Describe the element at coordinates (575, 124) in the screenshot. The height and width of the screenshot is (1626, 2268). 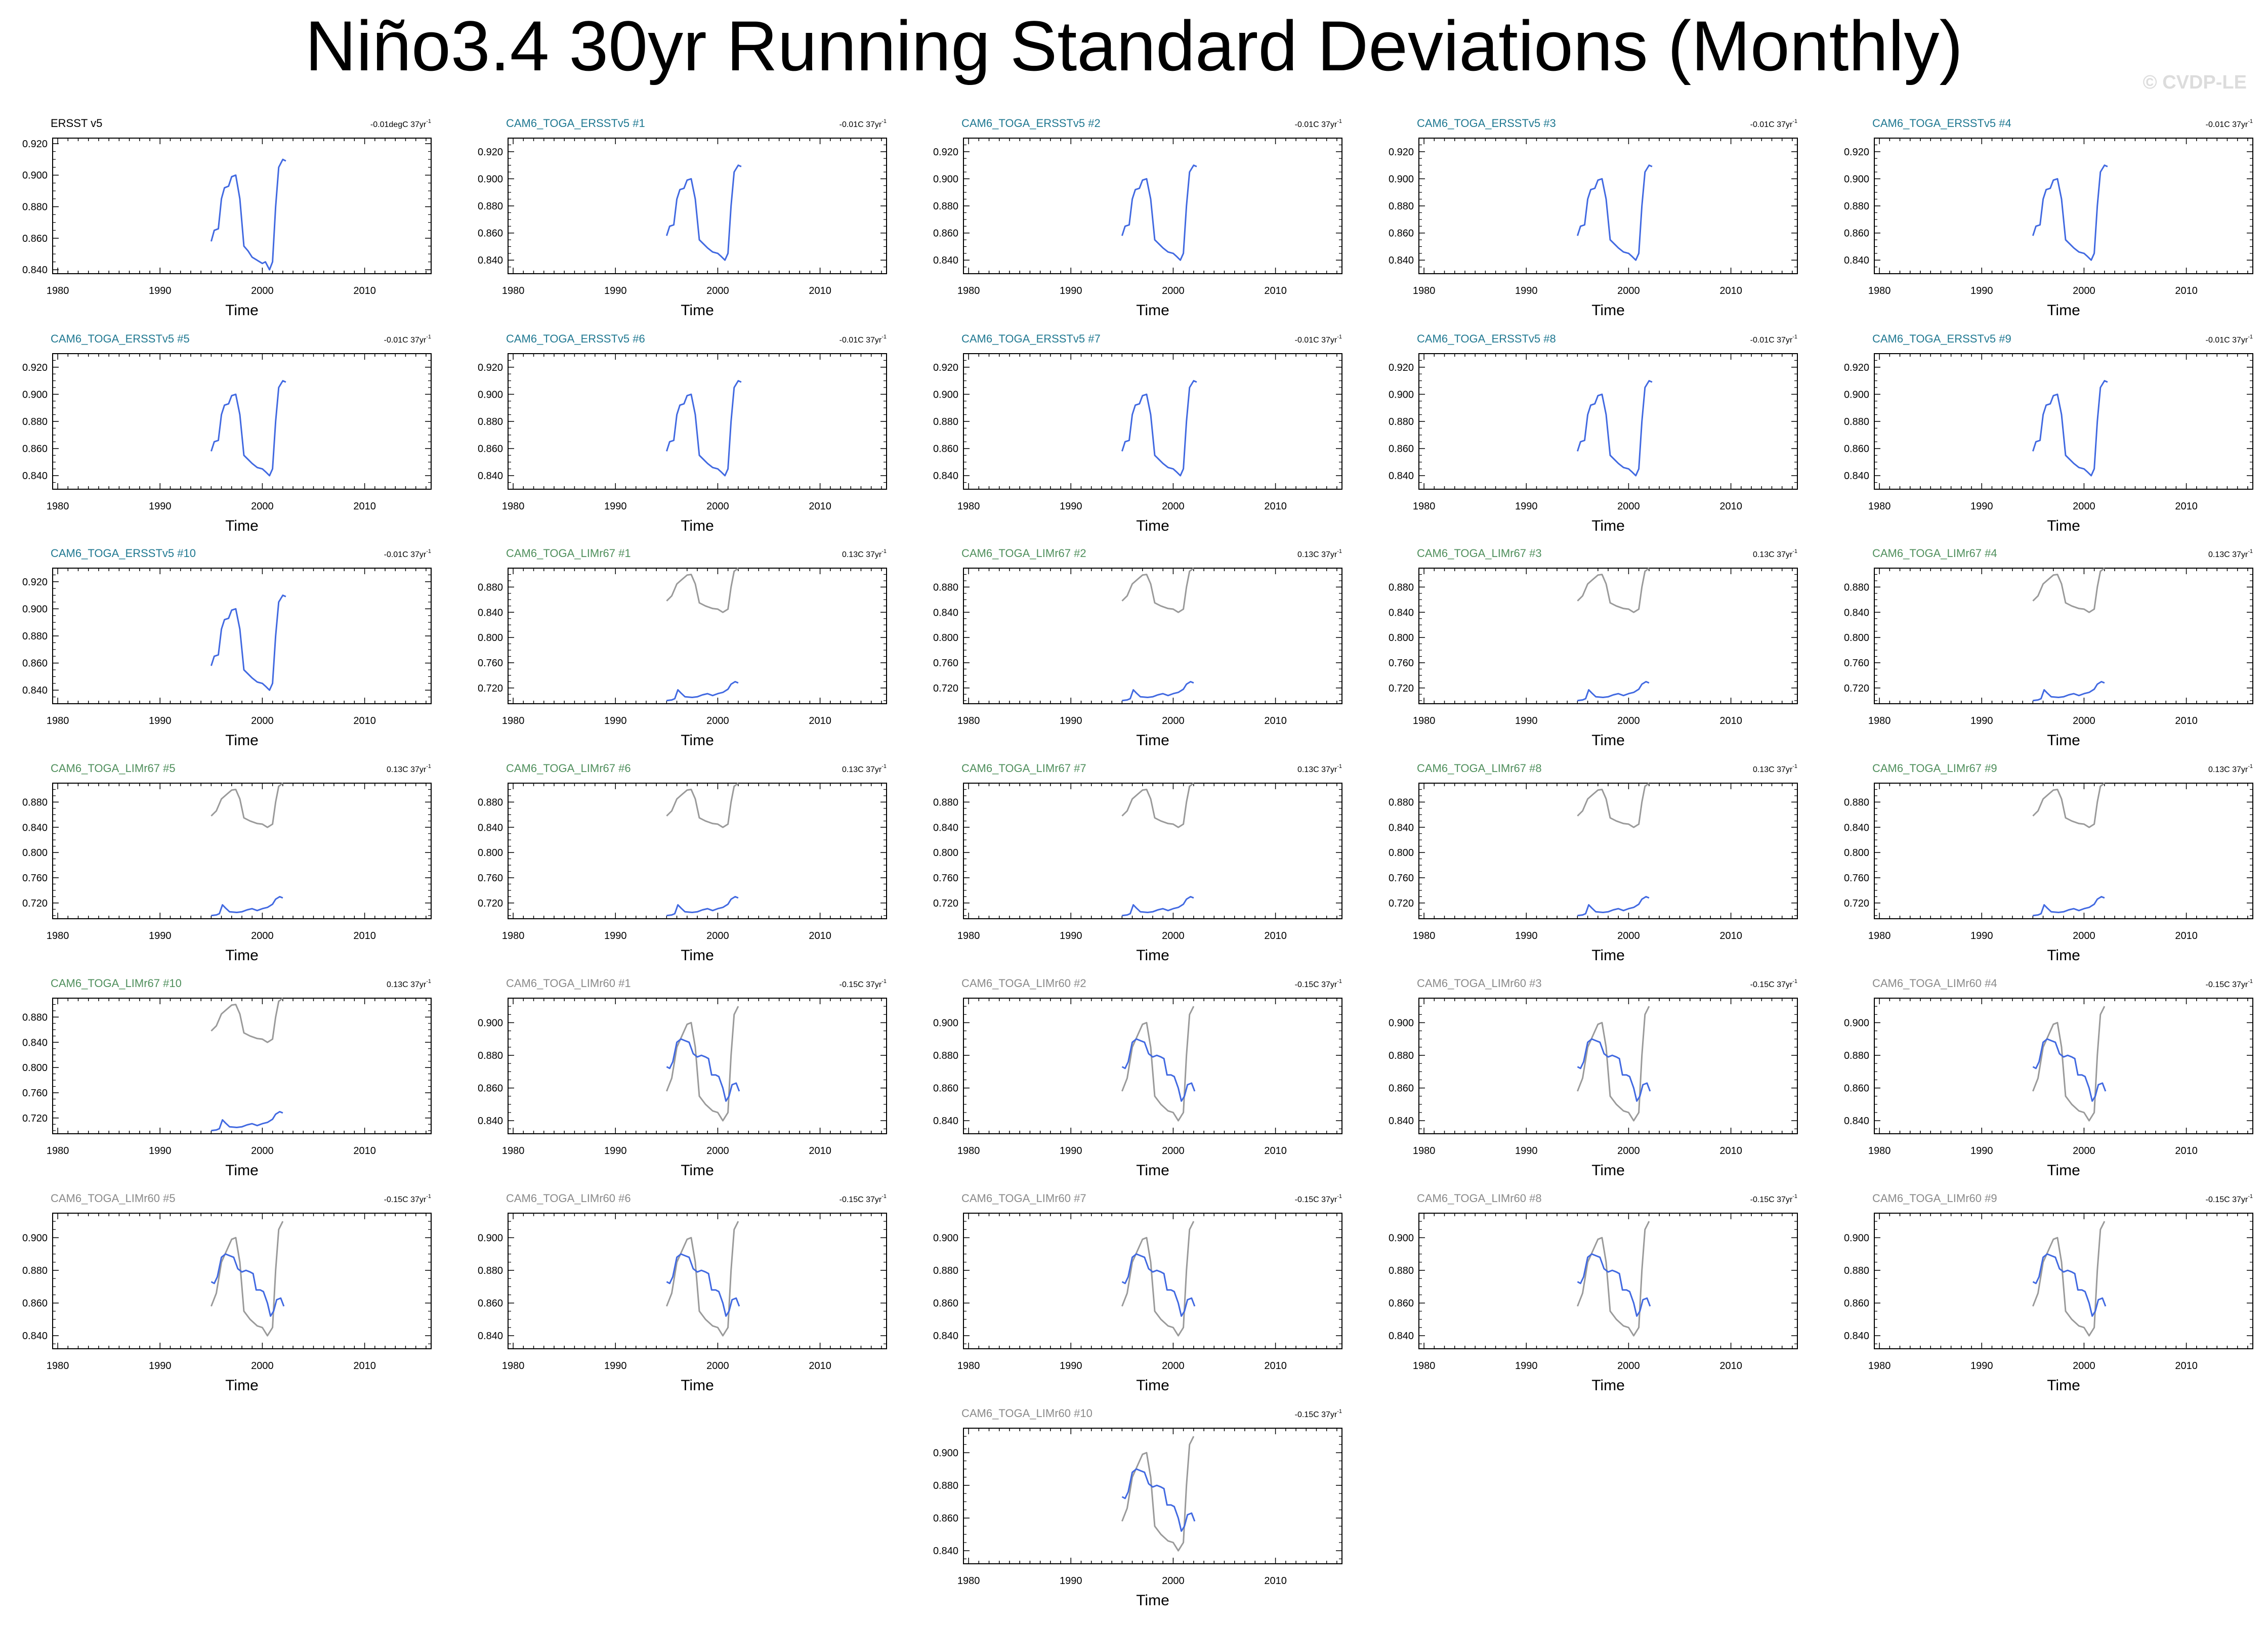
I see `panel-title: CAM6_TOGA_ERSSTv5 #1` at that location.